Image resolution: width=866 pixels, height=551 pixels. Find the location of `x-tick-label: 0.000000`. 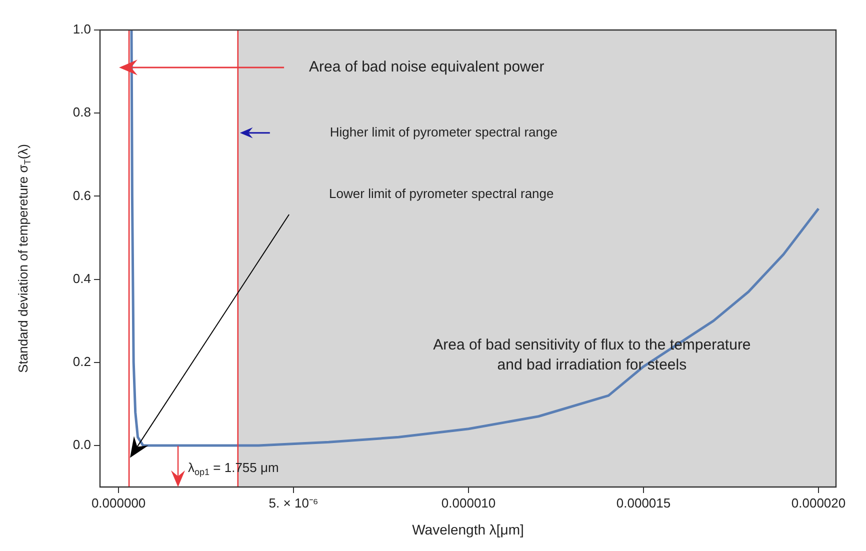

x-tick-label: 0.000000 is located at coordinates (118, 502).